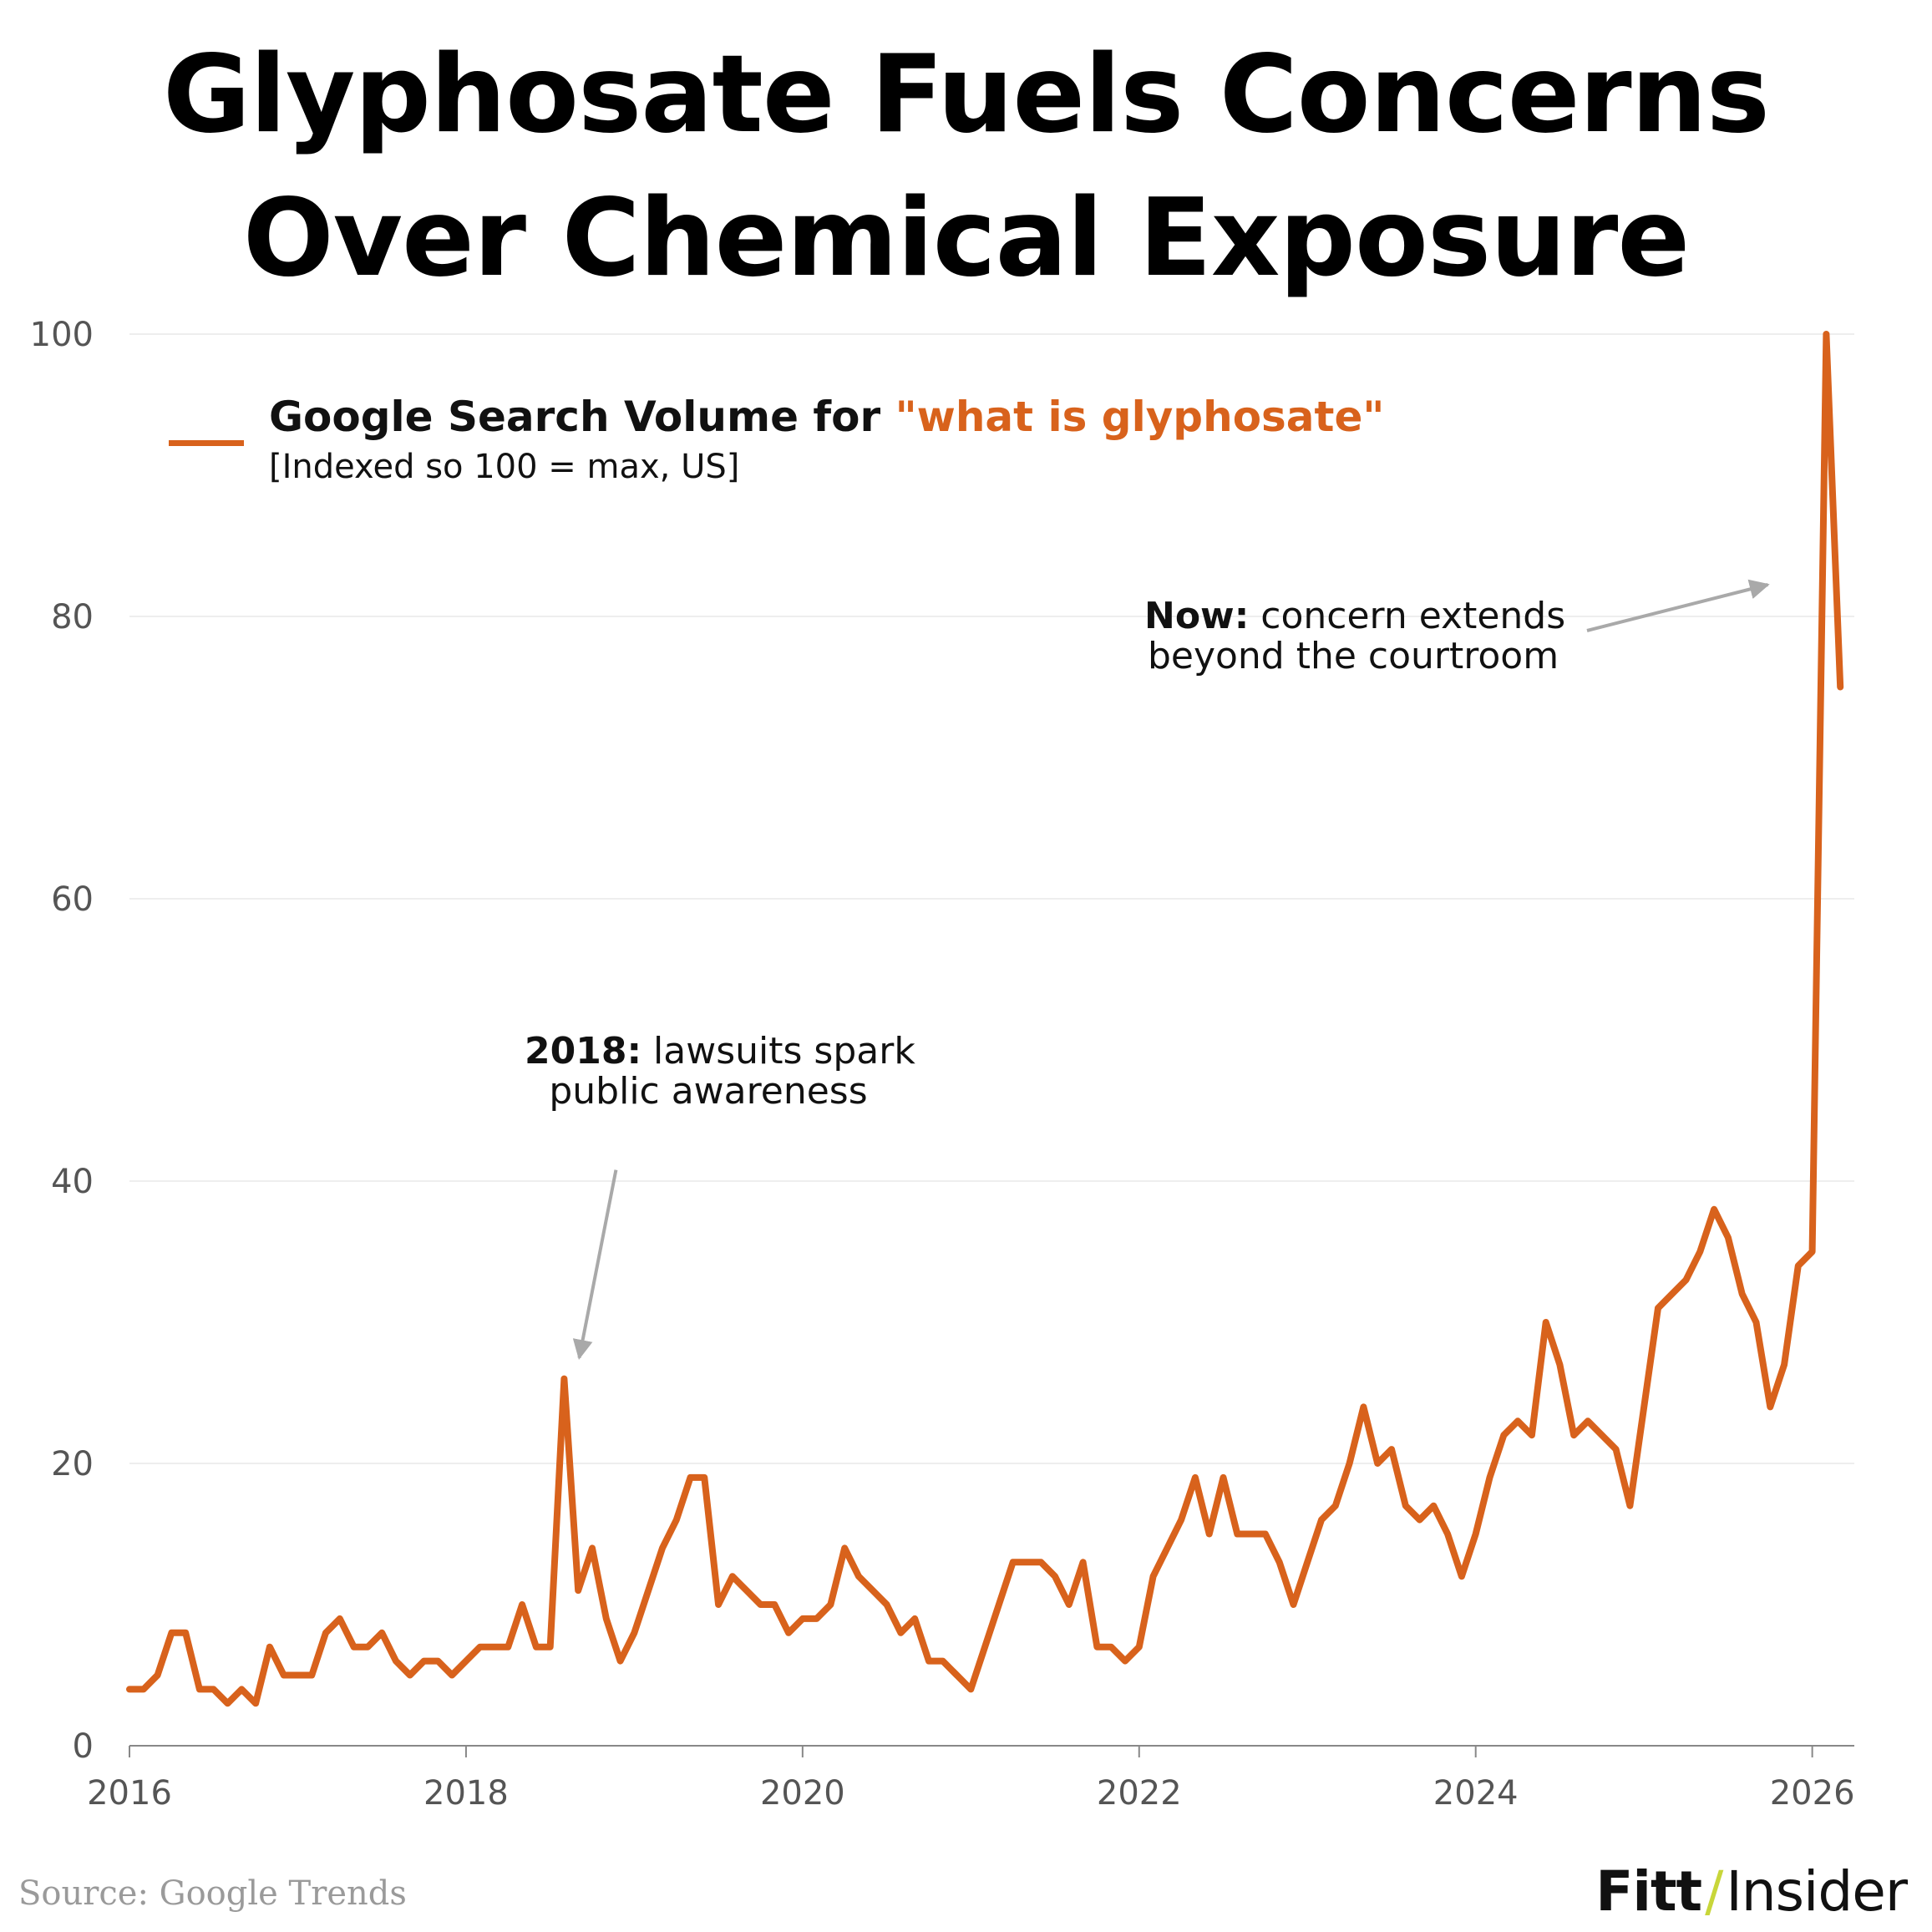 The height and width of the screenshot is (1932, 1932). What do you see at coordinates (212, 1893) in the screenshot?
I see `source-note: Source: Google Trends` at bounding box center [212, 1893].